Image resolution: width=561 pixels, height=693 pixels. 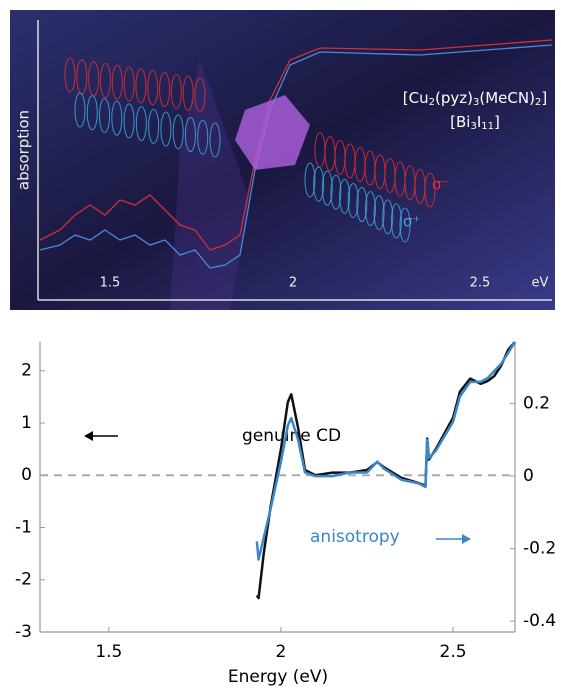 What do you see at coordinates (110, 283) in the screenshot?
I see `illustration-tick: 1.5` at bounding box center [110, 283].